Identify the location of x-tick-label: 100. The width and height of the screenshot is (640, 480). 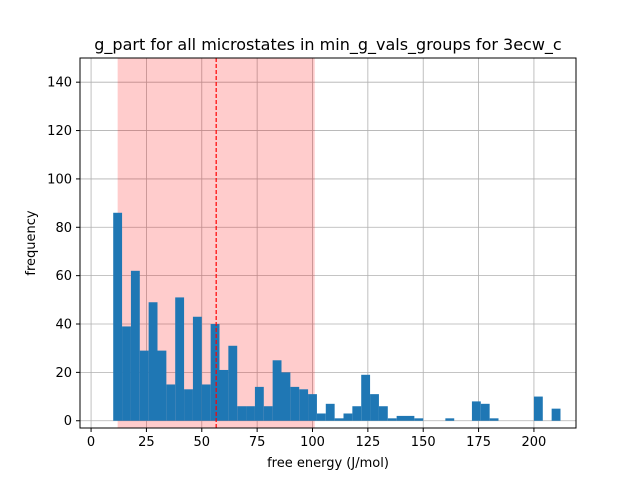
(312, 442).